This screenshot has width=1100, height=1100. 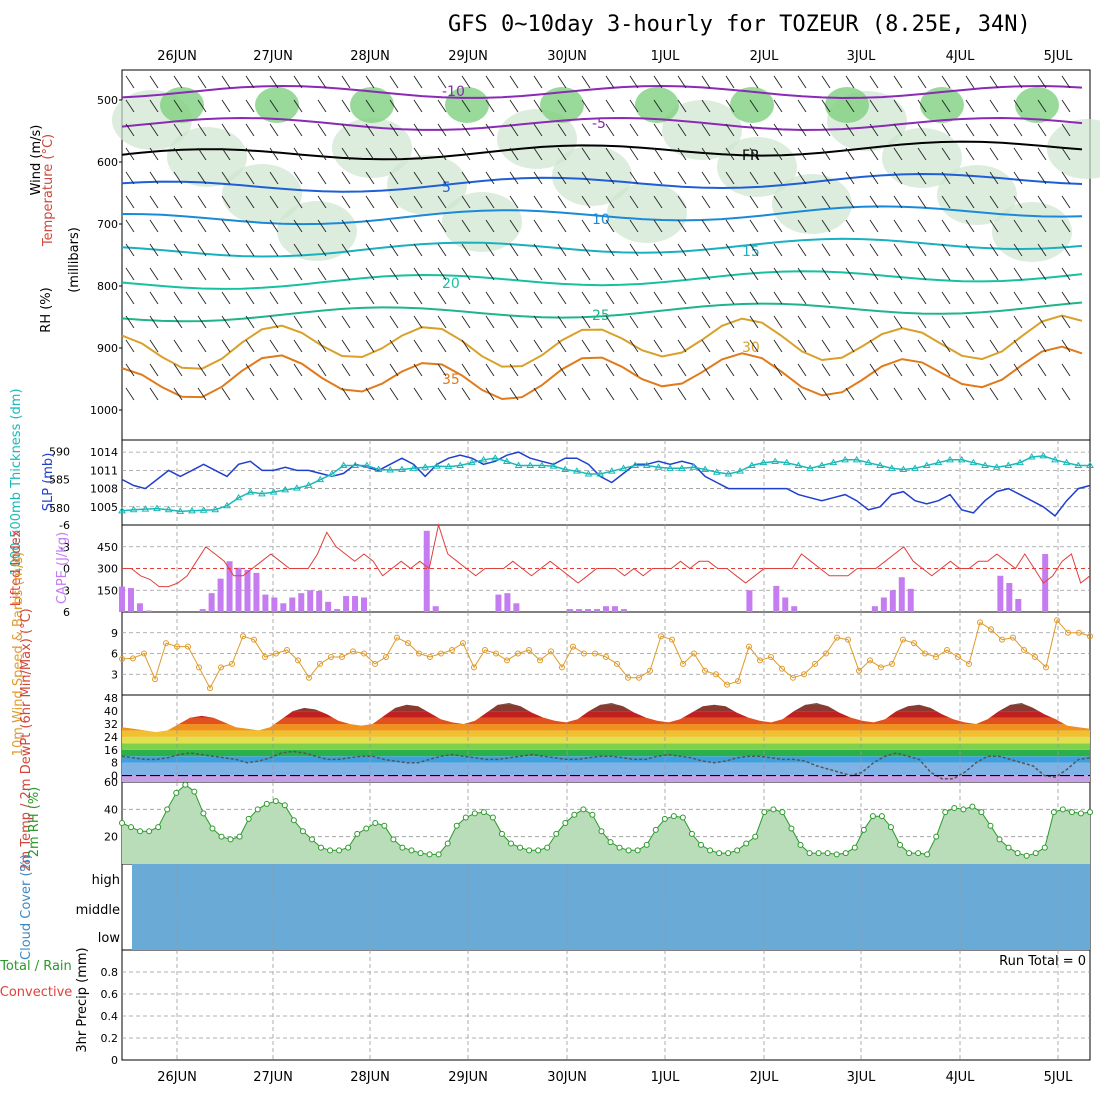 I want to click on temp-tick-label: 0, so click(x=114, y=776).